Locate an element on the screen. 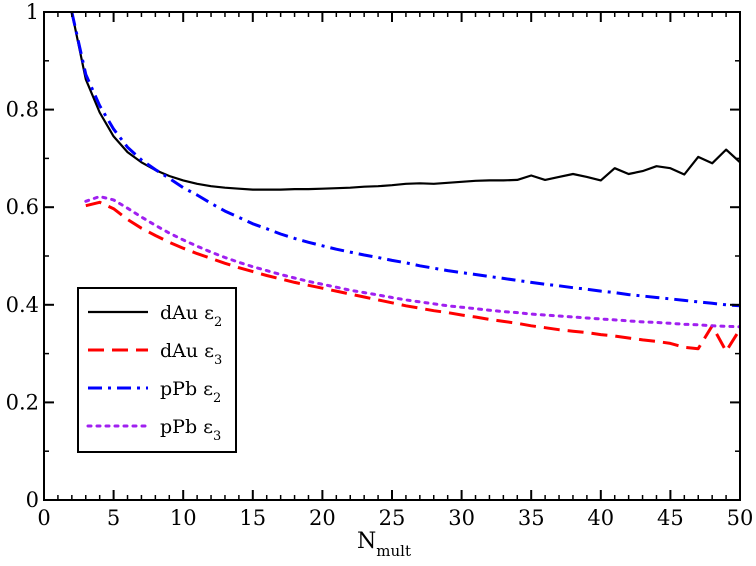 This screenshot has height=566, width=756. y-tick-label: 0 is located at coordinates (32, 500).